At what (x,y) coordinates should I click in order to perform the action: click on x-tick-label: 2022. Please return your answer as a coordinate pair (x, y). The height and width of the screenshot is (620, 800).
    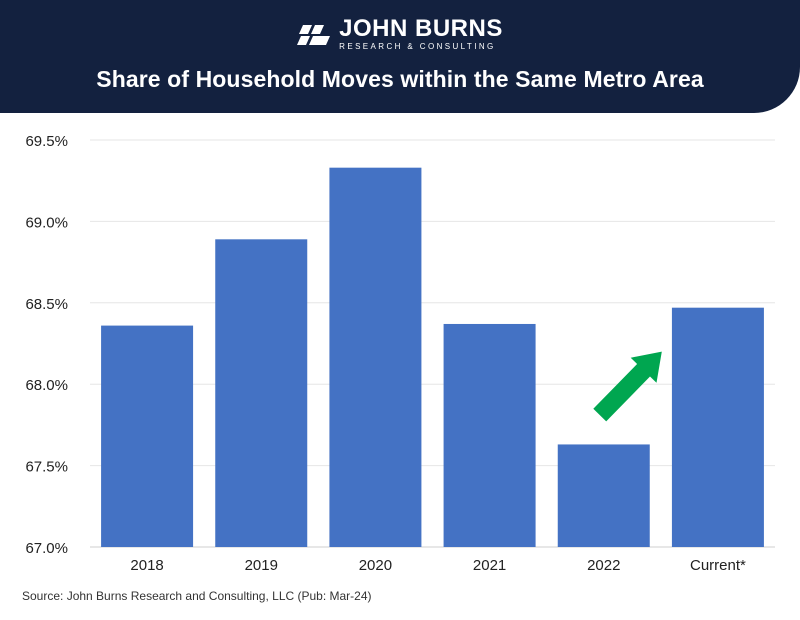
    Looking at the image, I should click on (603, 565).